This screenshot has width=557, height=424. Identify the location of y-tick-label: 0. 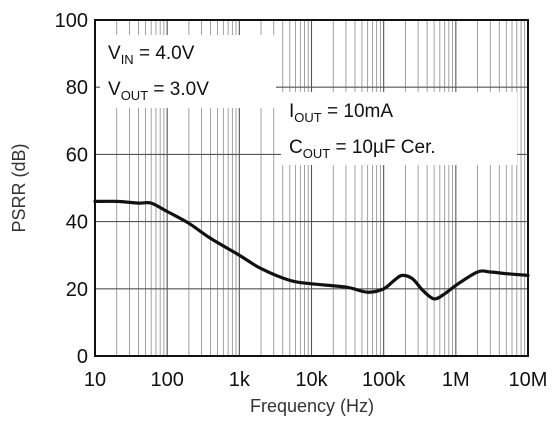
(82, 357).